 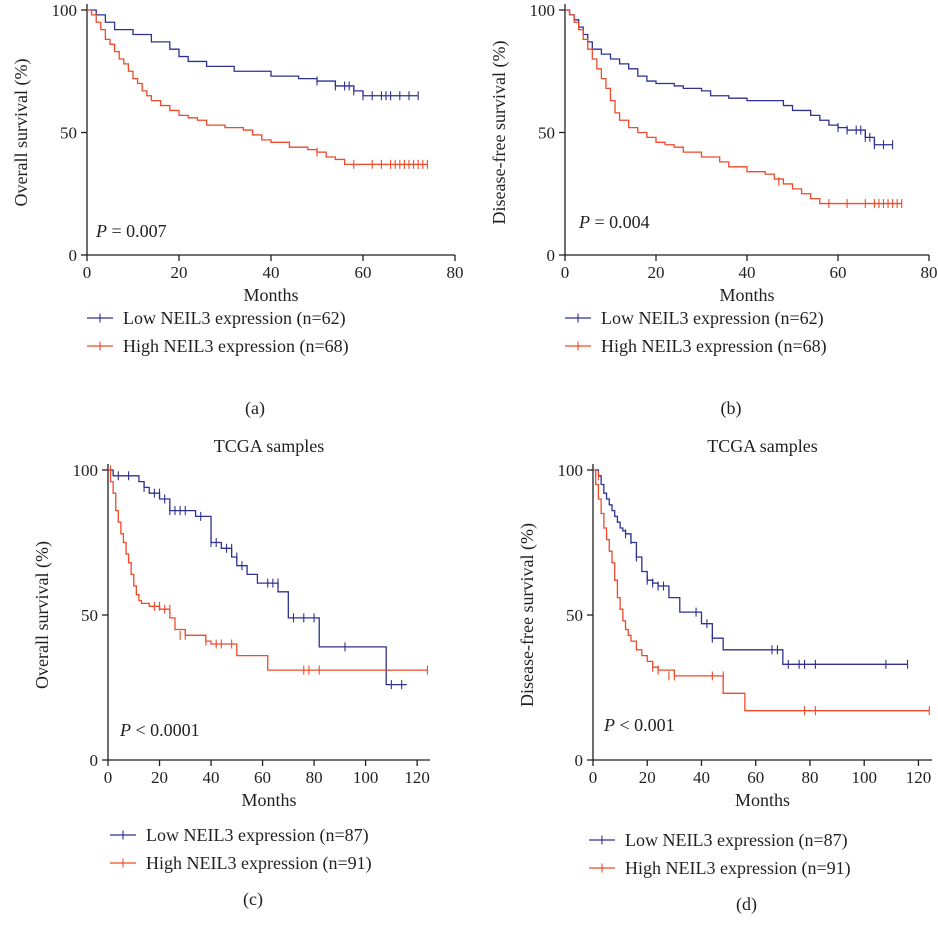 I want to click on p-value: = 0.007, so click(x=137, y=231).